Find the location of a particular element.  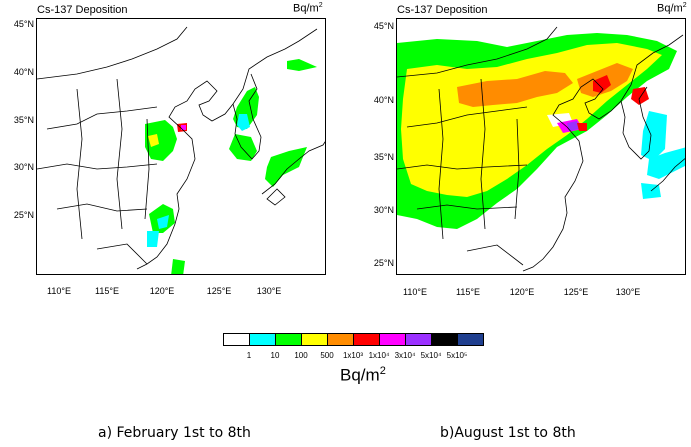

legend-tick-label: 1x10³ is located at coordinates (352, 355).